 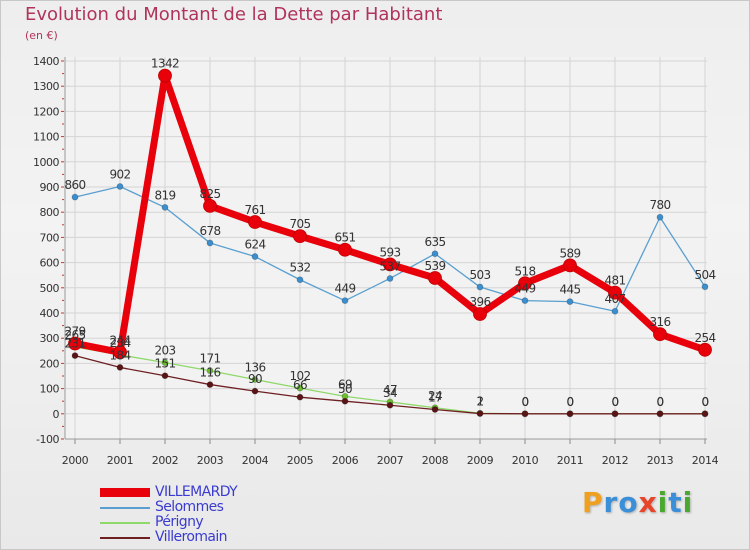 What do you see at coordinates (569, 290) in the screenshot?
I see `data-label: 445` at bounding box center [569, 290].